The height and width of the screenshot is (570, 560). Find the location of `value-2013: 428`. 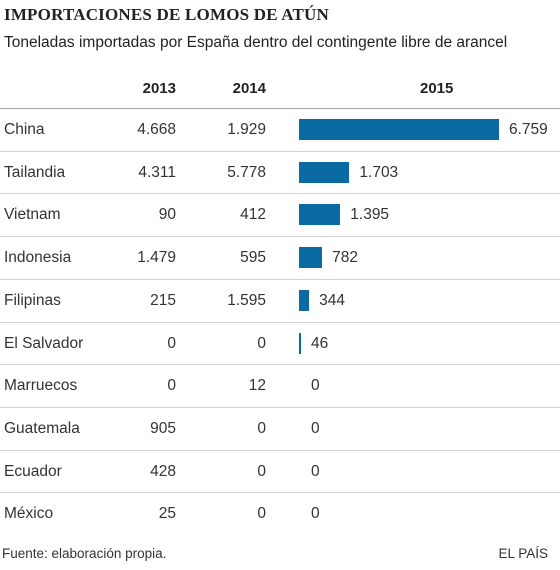

value-2013: 428 is located at coordinates (163, 471).